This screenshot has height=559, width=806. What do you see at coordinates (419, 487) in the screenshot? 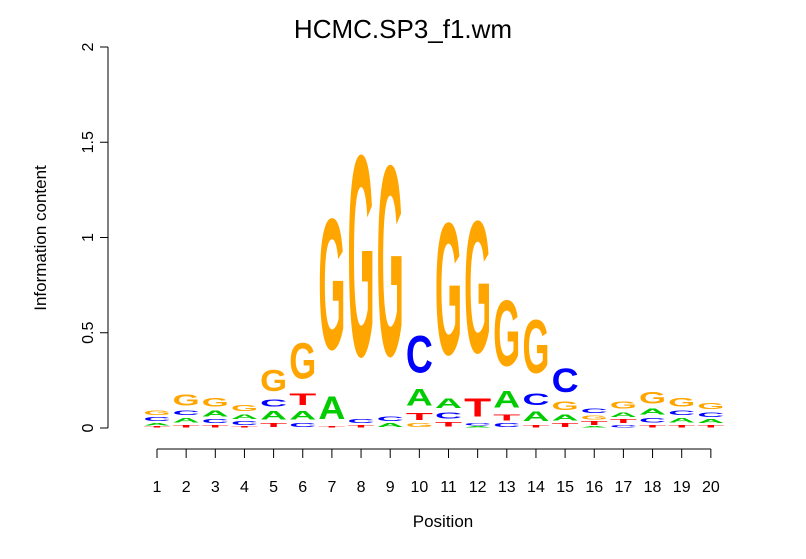
I see `x-tick-label: 10` at bounding box center [419, 487].